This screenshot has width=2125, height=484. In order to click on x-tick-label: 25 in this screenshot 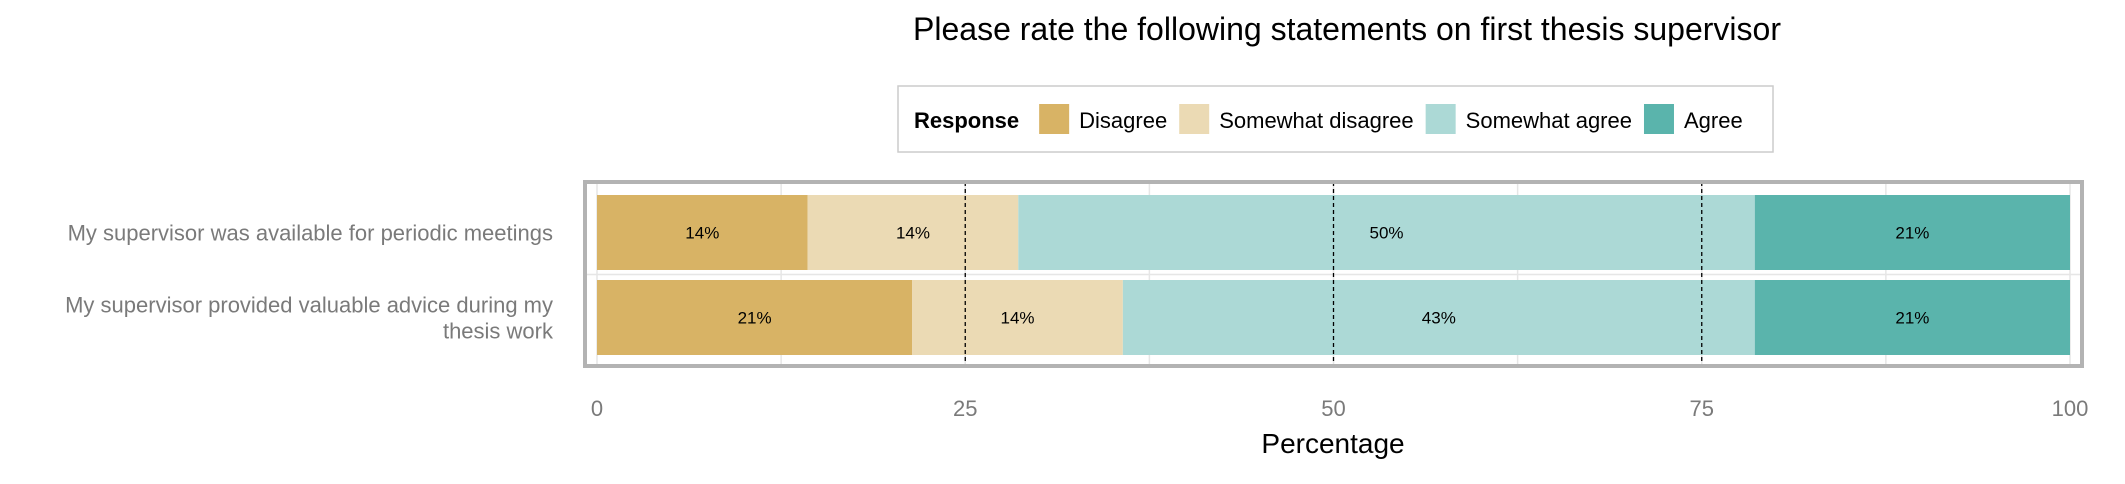, I will do `click(965, 408)`.